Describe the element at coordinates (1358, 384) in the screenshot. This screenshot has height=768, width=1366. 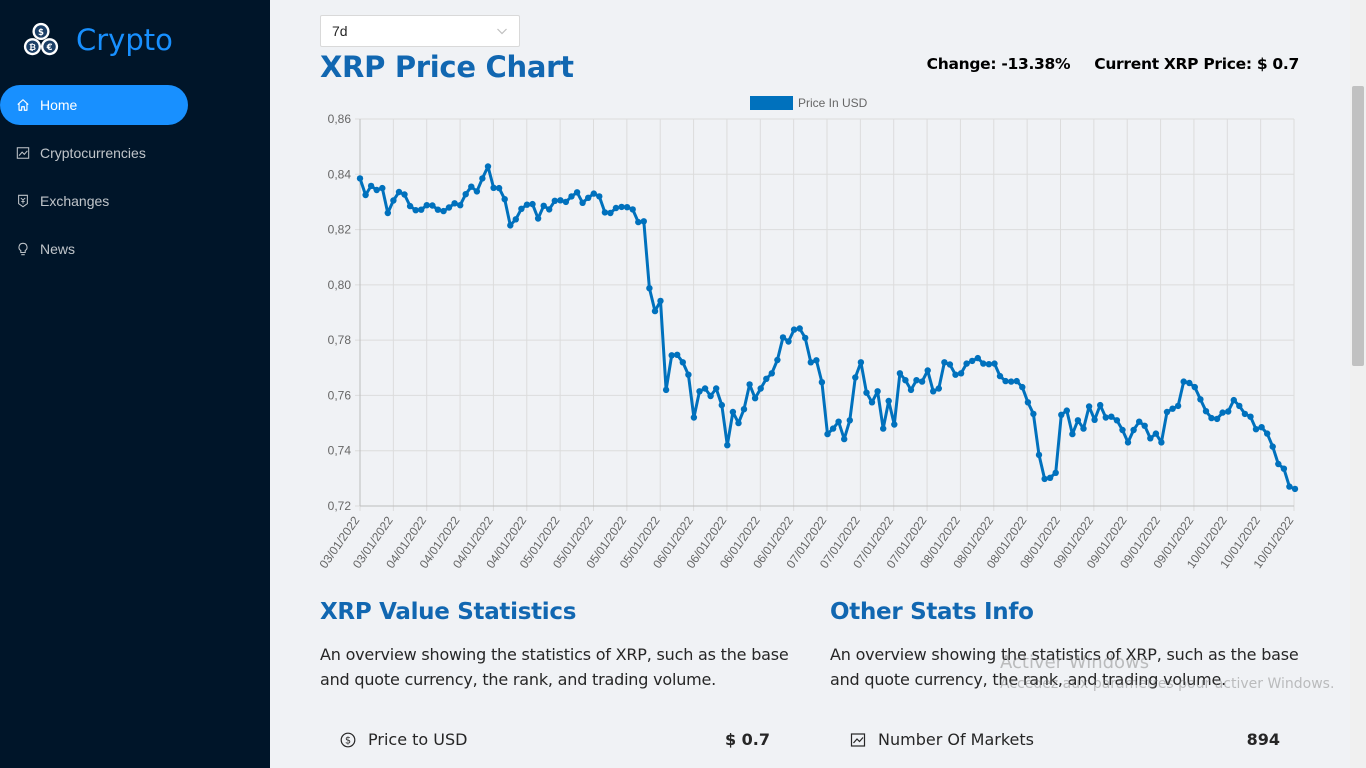
I see `vertical-scrollbar` at that location.